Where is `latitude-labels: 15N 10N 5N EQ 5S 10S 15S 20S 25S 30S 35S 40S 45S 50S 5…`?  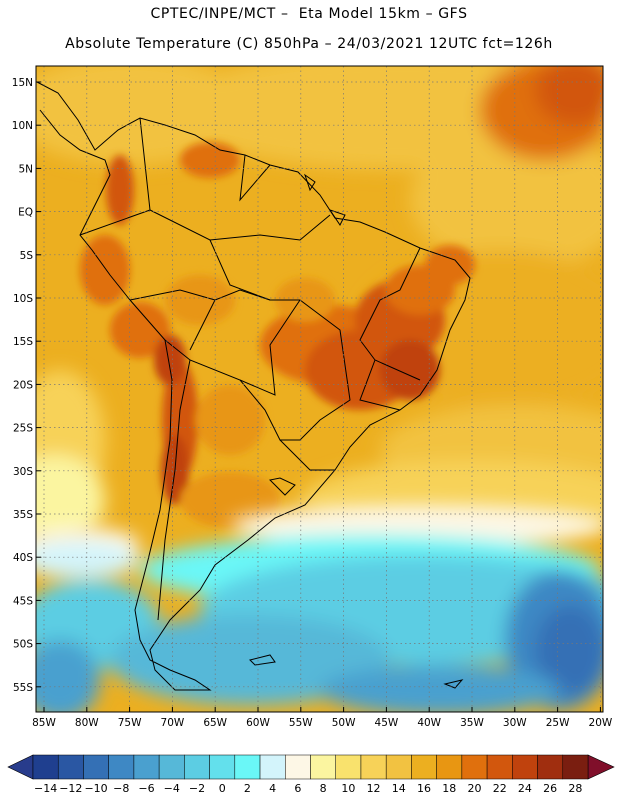 latitude-labels: 15N 10N 5N EQ 5S 10S 15S 20S 25S 30S 35S 40S 45S 50S 5… is located at coordinates (23, 385).